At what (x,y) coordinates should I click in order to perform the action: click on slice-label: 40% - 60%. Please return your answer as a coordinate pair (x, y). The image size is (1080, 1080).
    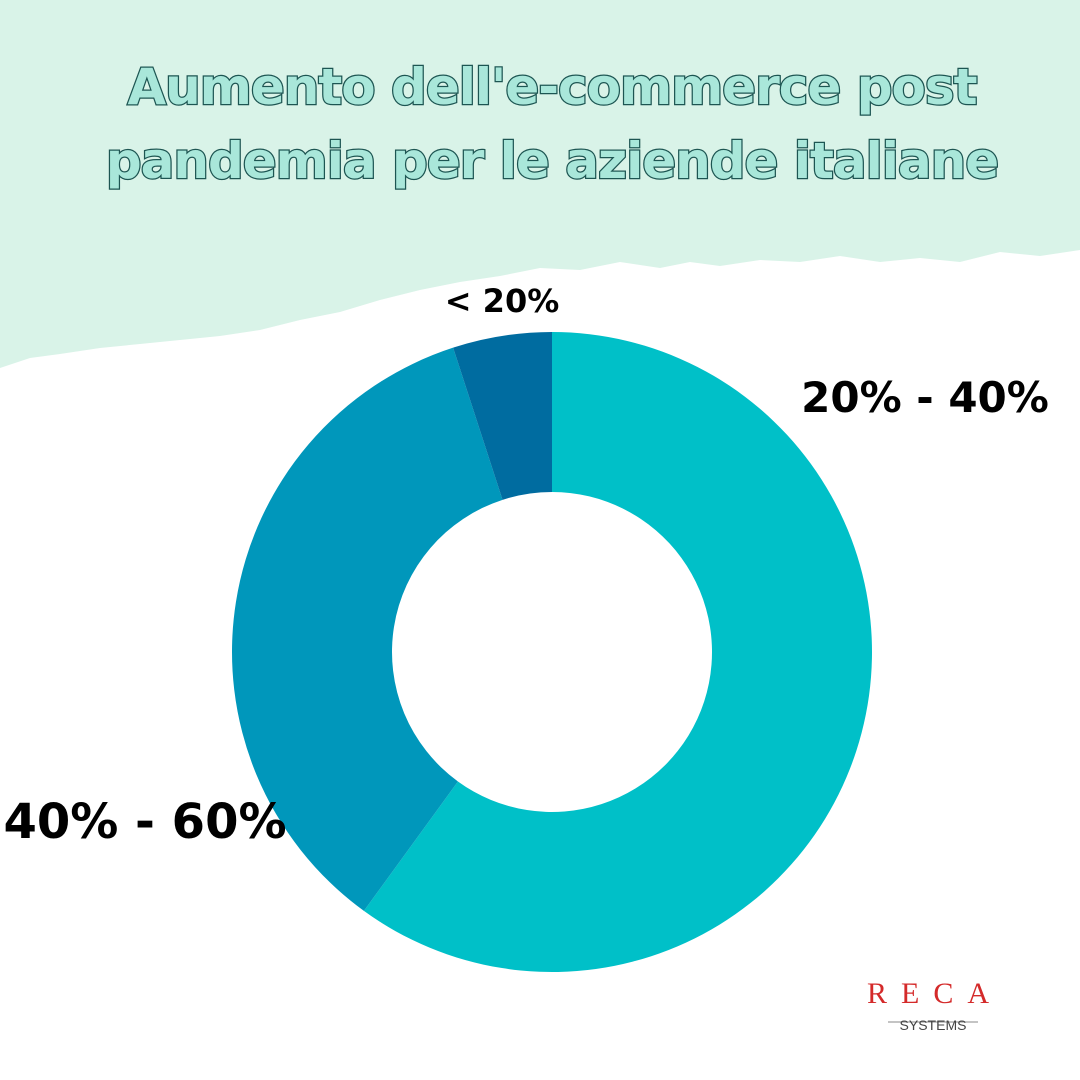
    Looking at the image, I should click on (144, 822).